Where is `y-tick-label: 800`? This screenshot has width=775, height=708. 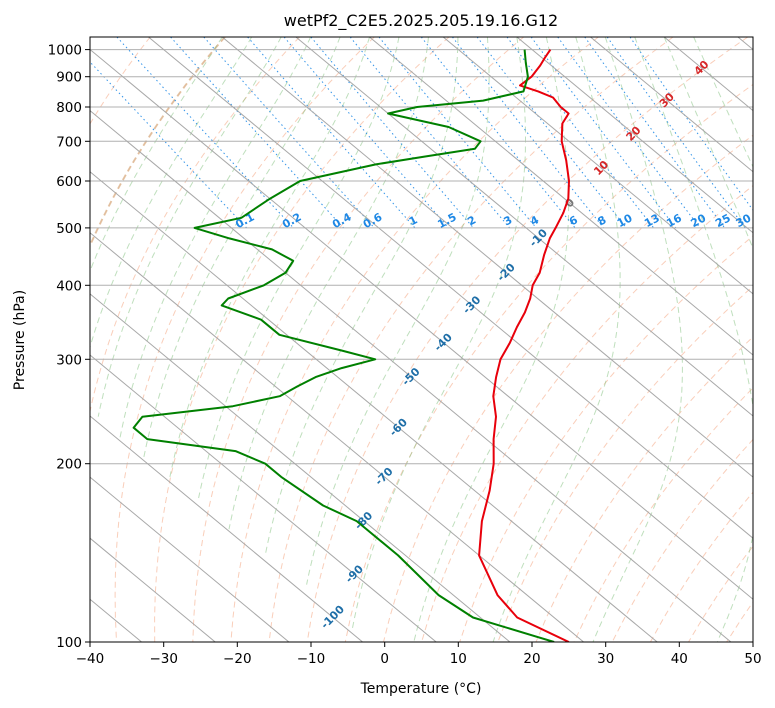
y-tick-label: 800 is located at coordinates (69, 108).